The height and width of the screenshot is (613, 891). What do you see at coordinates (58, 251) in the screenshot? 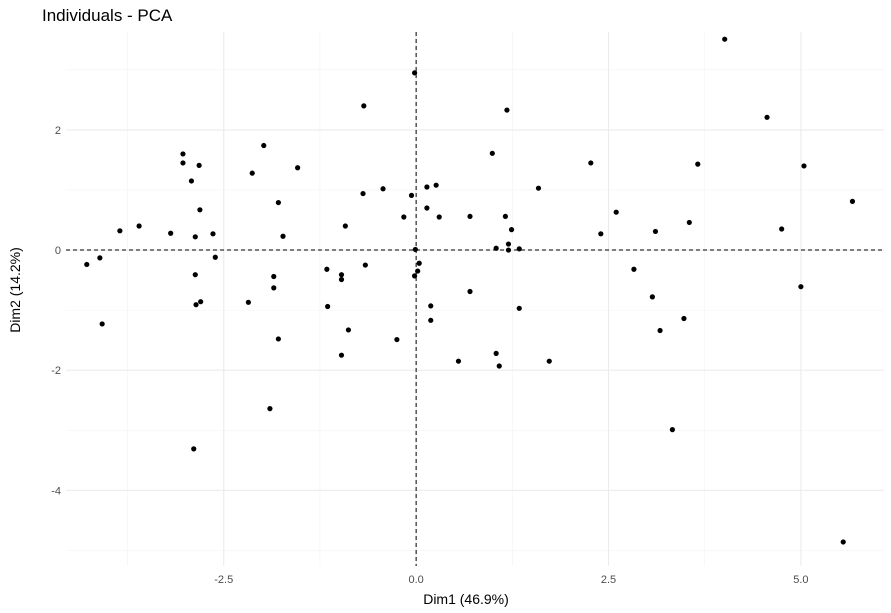
I see `y-tick-label: 0` at bounding box center [58, 251].